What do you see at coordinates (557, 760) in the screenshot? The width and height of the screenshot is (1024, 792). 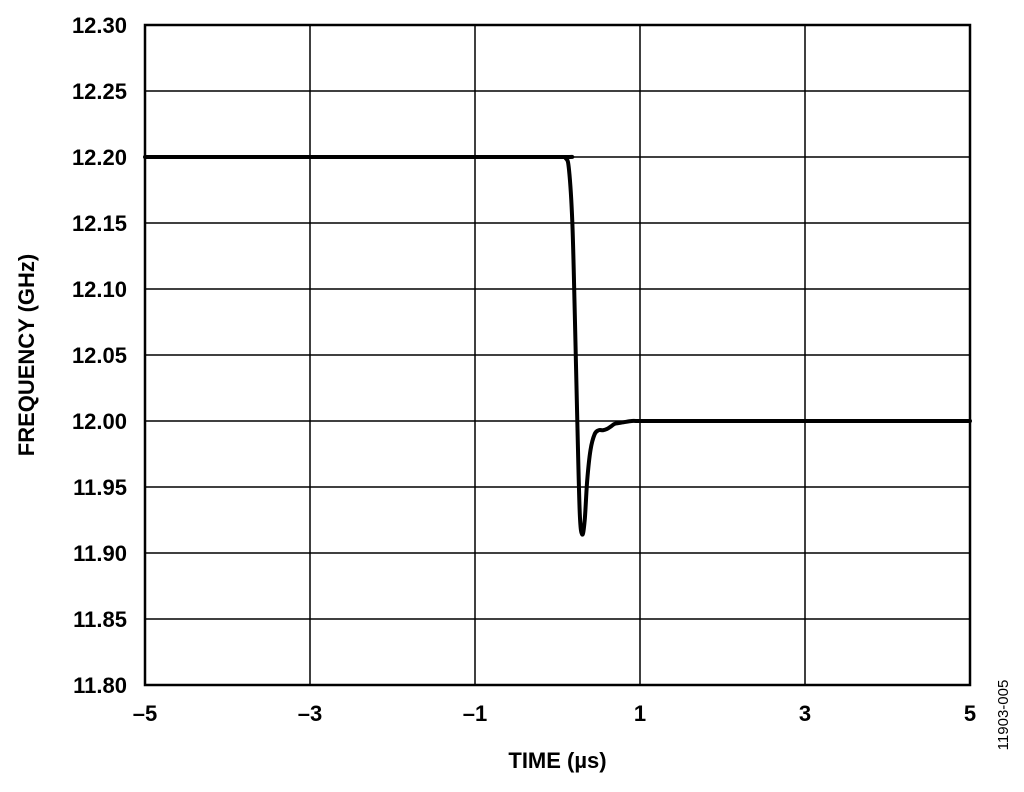 I see `x-axis-title: TIME (µs)` at bounding box center [557, 760].